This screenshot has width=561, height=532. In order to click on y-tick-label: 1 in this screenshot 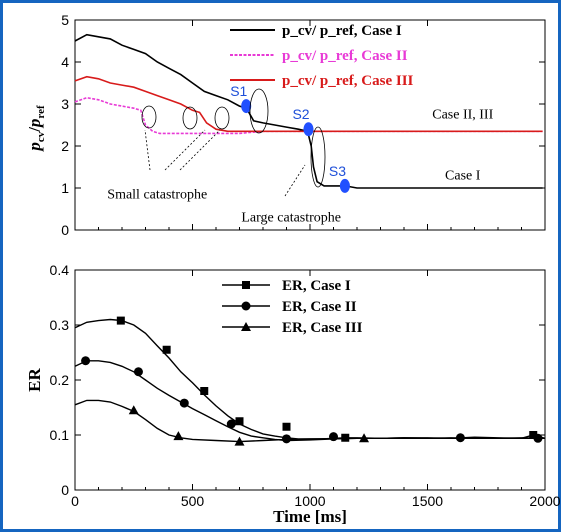, I will do `click(65, 188)`.